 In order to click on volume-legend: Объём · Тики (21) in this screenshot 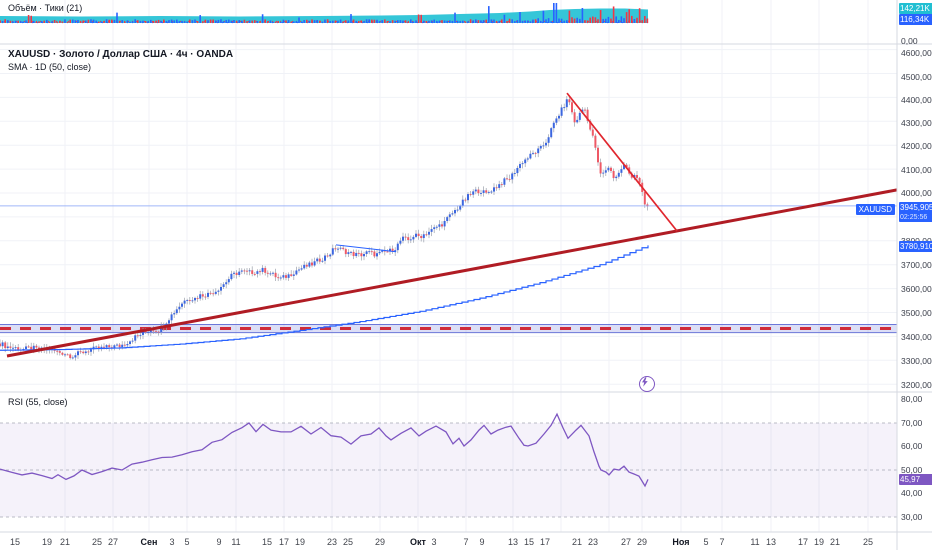, I will do `click(45, 8)`.